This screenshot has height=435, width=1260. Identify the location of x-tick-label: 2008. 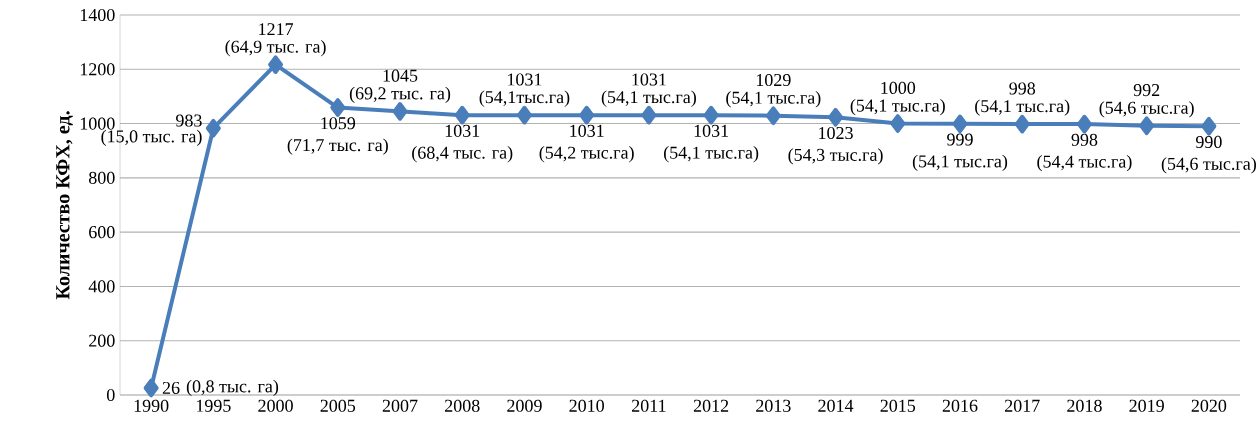
(462, 405).